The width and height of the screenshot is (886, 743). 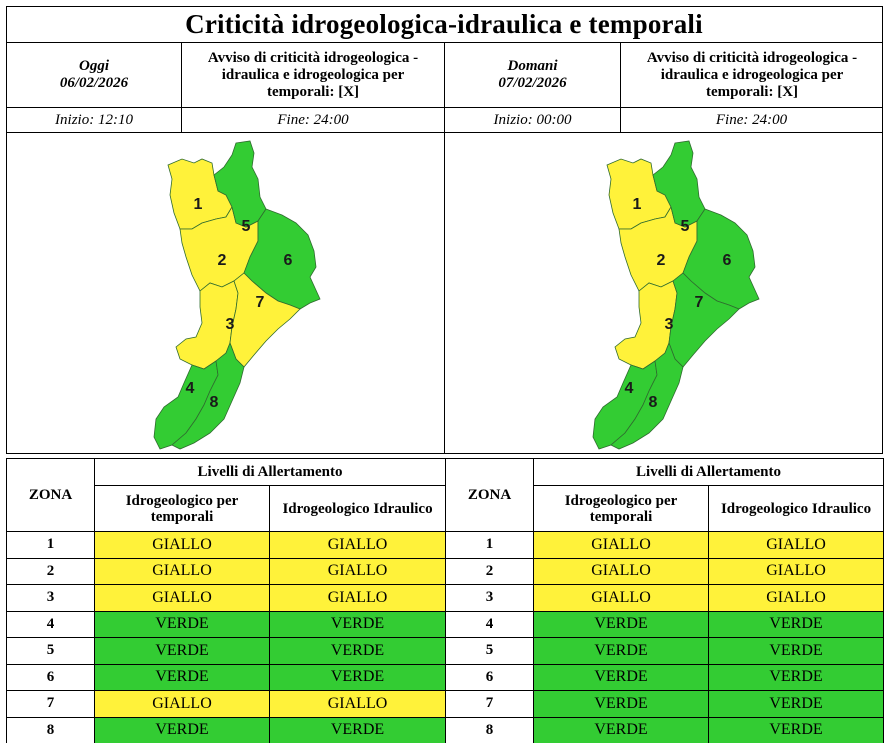 I want to click on tomorrow-region-map: 1 2 3 4 5 6 7 8, so click(x=676, y=295).